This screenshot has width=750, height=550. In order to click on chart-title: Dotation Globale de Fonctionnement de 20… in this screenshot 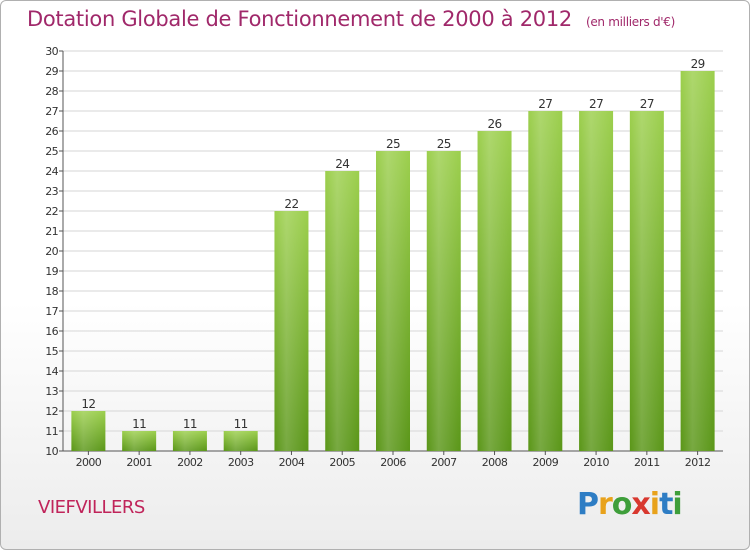, I will do `click(351, 19)`.